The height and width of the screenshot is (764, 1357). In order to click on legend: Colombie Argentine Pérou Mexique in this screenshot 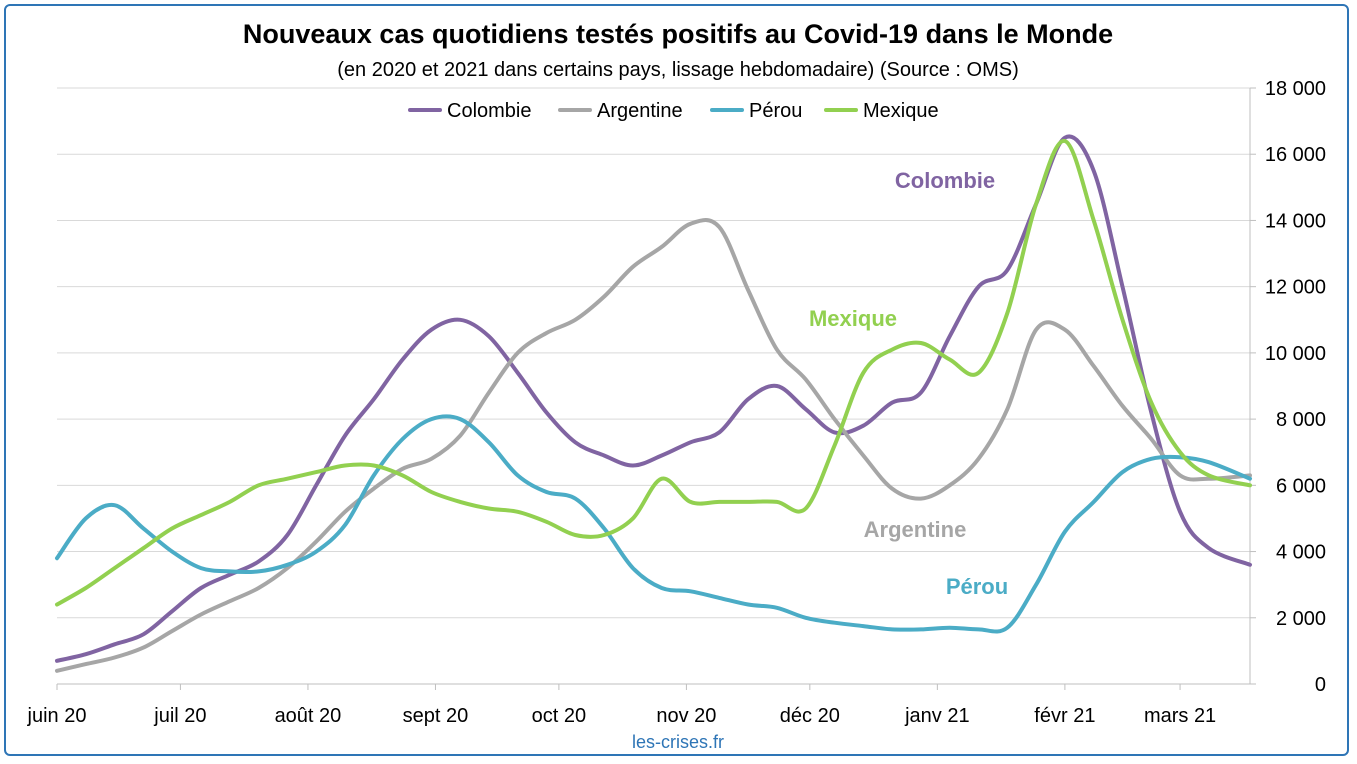, I will do `click(673, 111)`.